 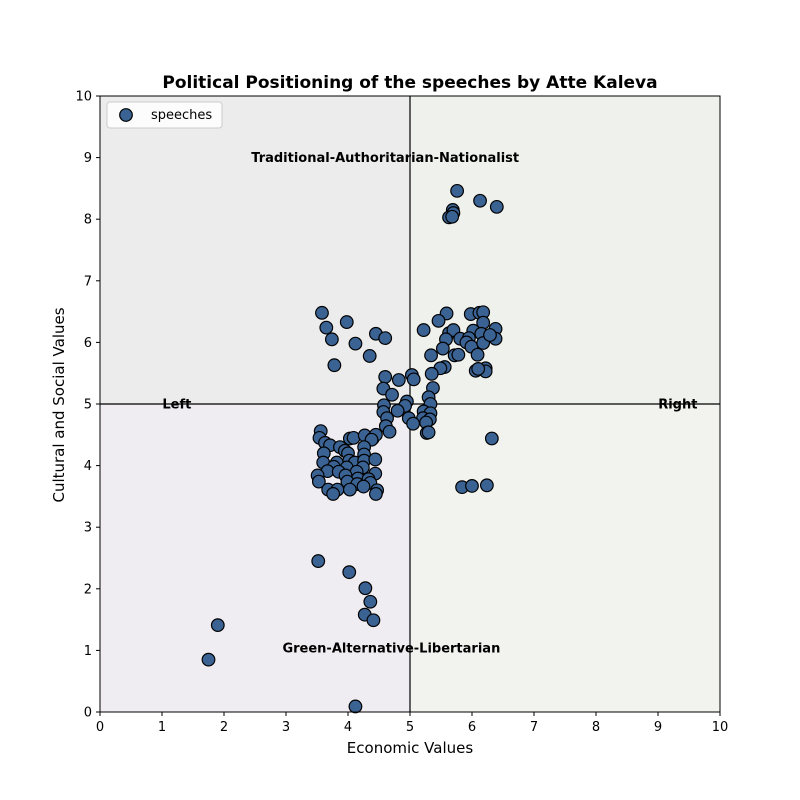 I want to click on quadrant-annotation: Traditional-Authoritarian-Nationalist, so click(x=385, y=158).